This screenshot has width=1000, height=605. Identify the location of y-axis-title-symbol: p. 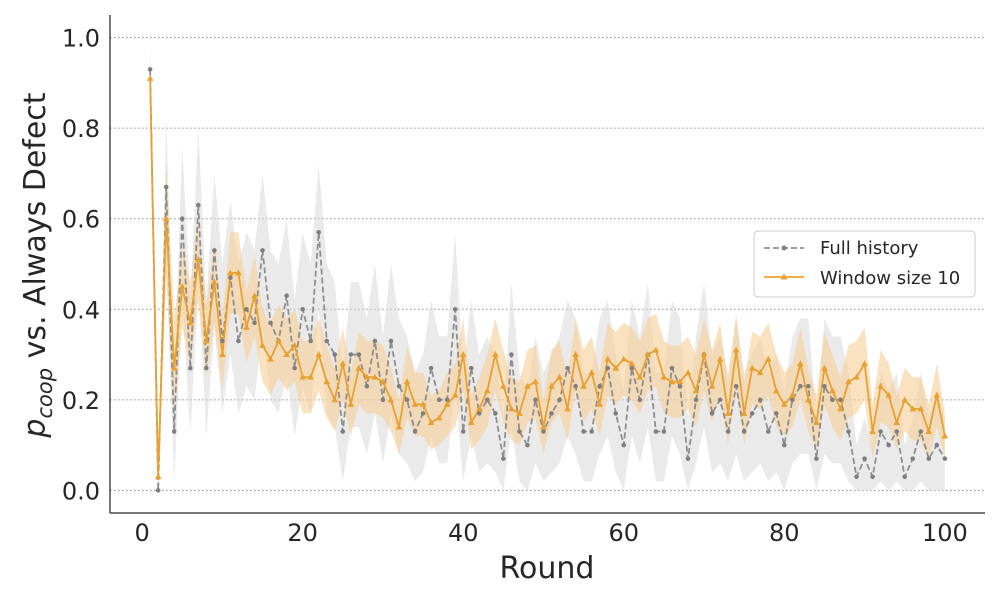
(35, 429).